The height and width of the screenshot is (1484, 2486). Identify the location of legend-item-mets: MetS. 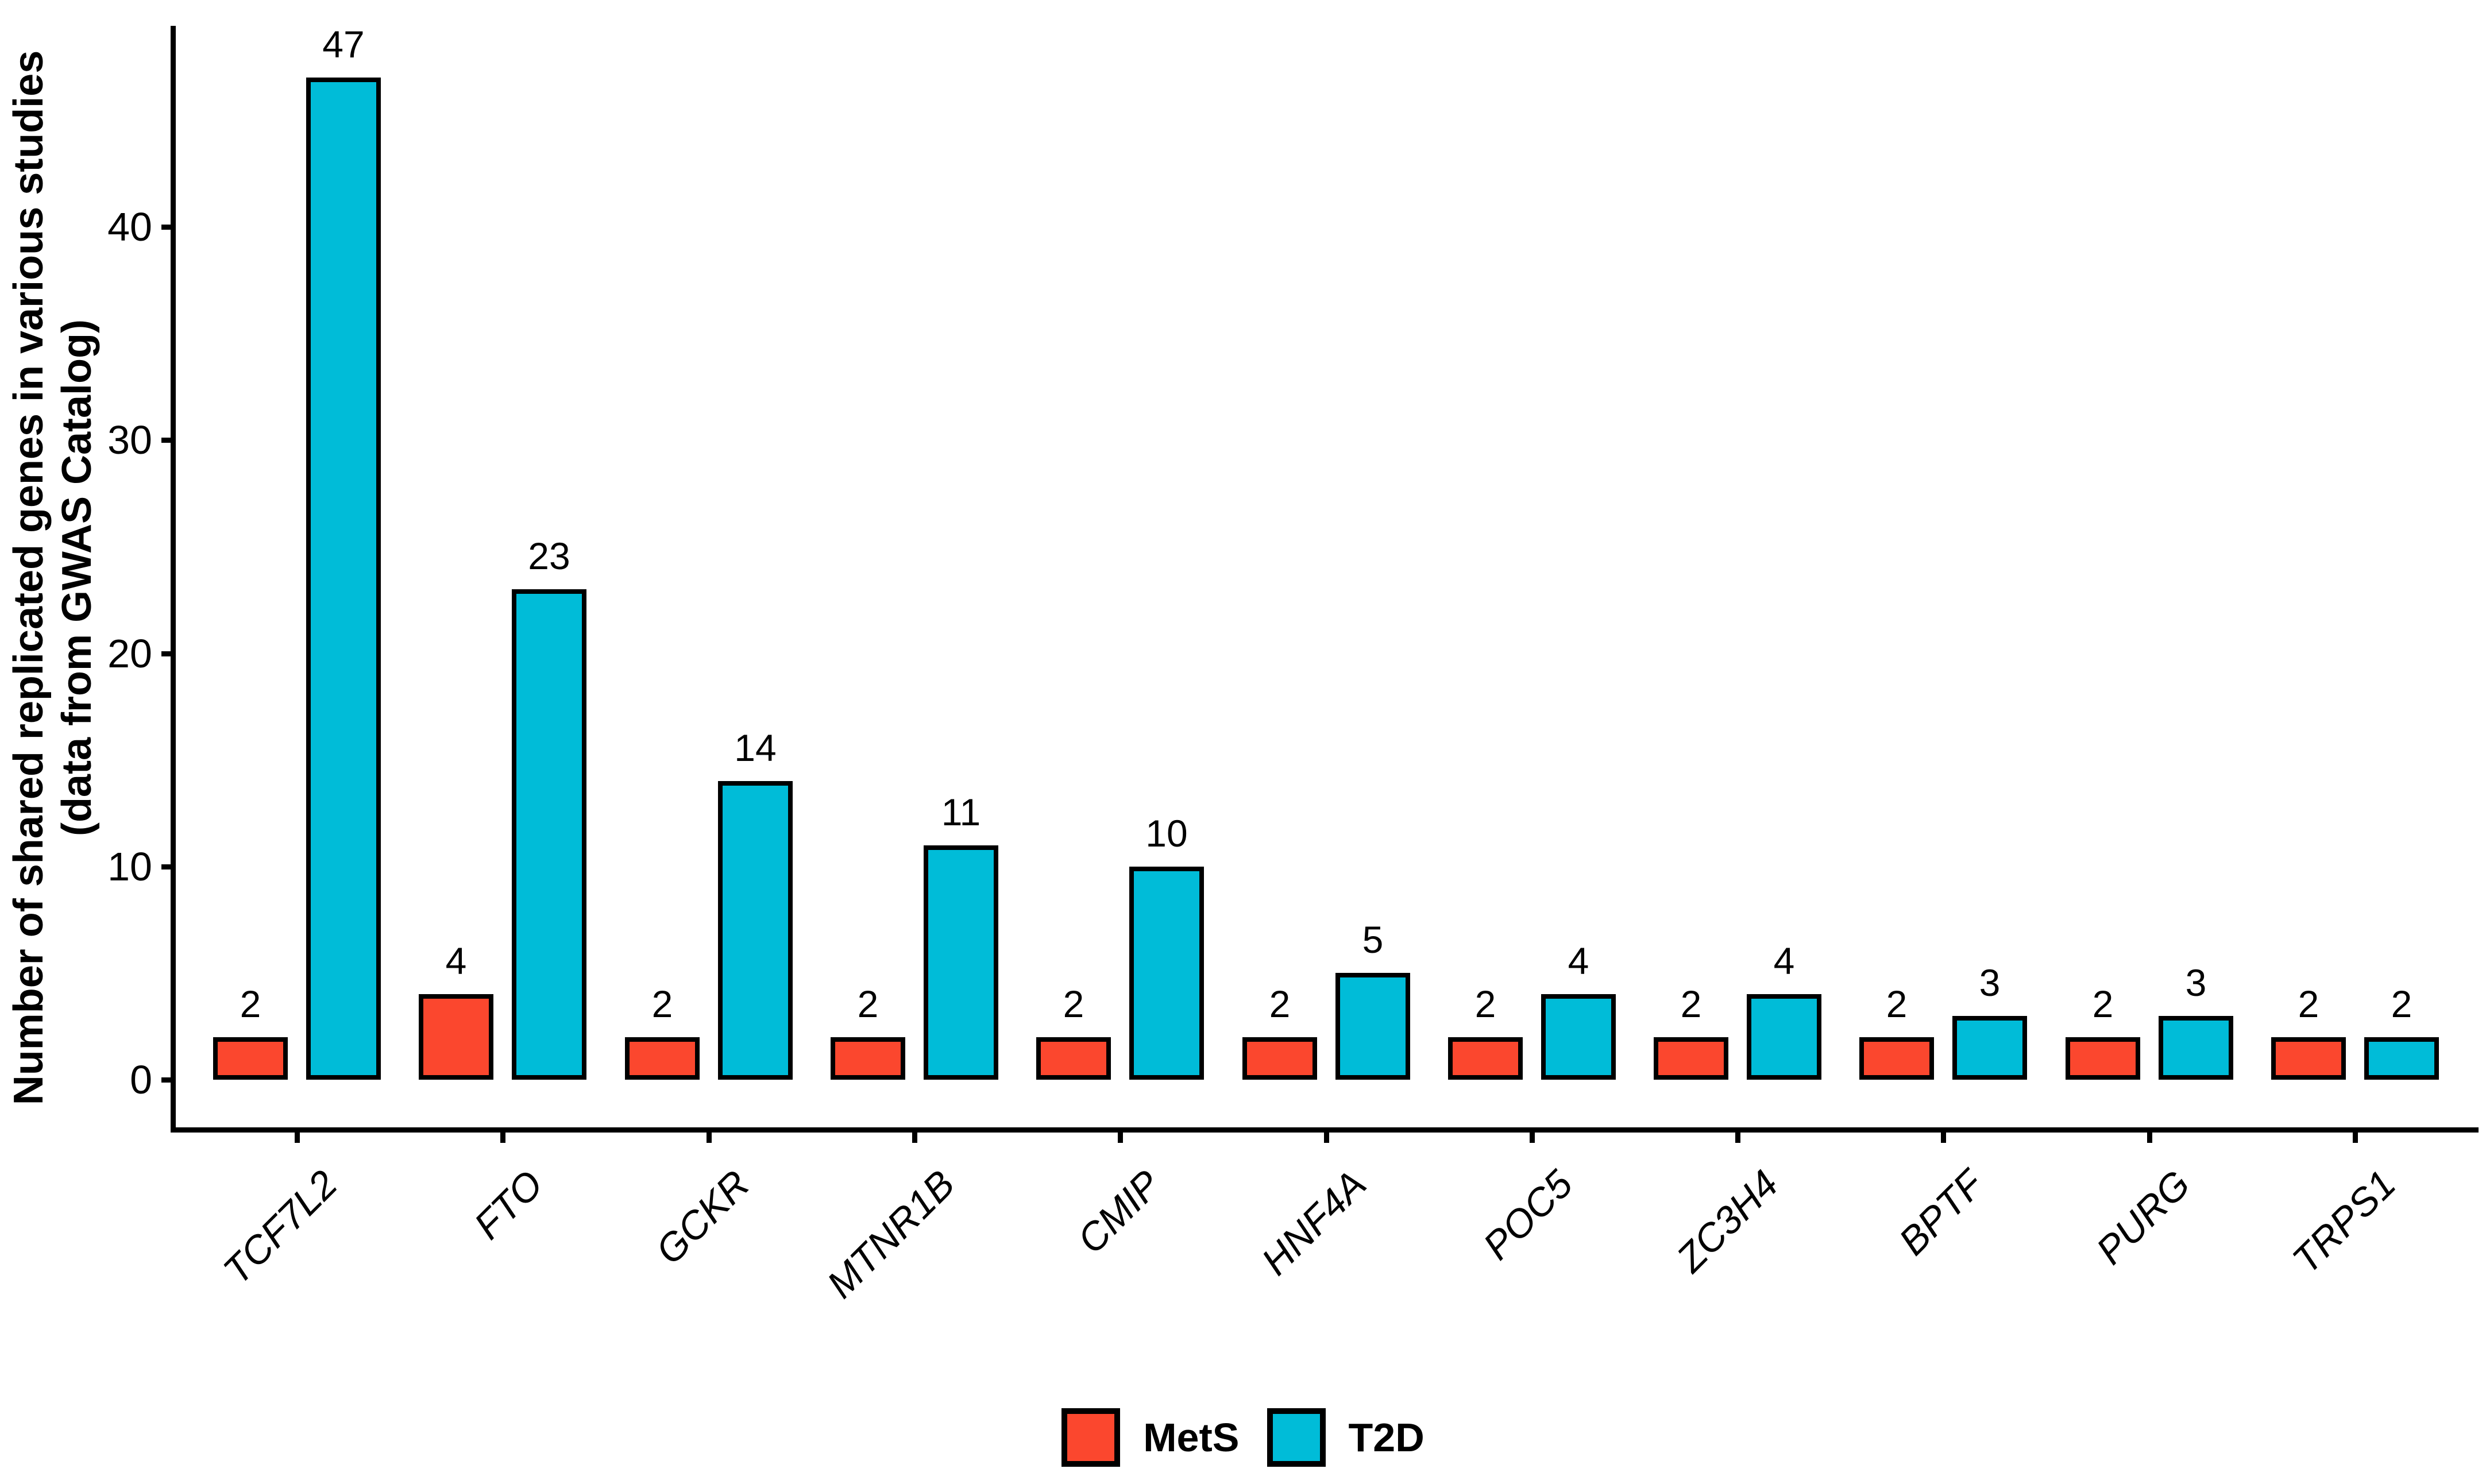
(1150, 1437).